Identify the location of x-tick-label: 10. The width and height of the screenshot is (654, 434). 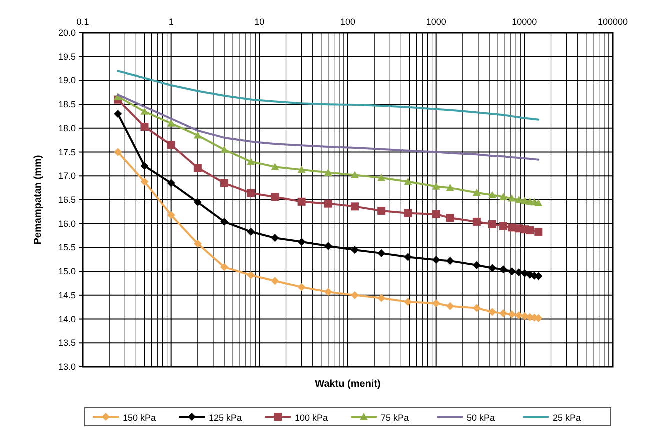
(259, 22).